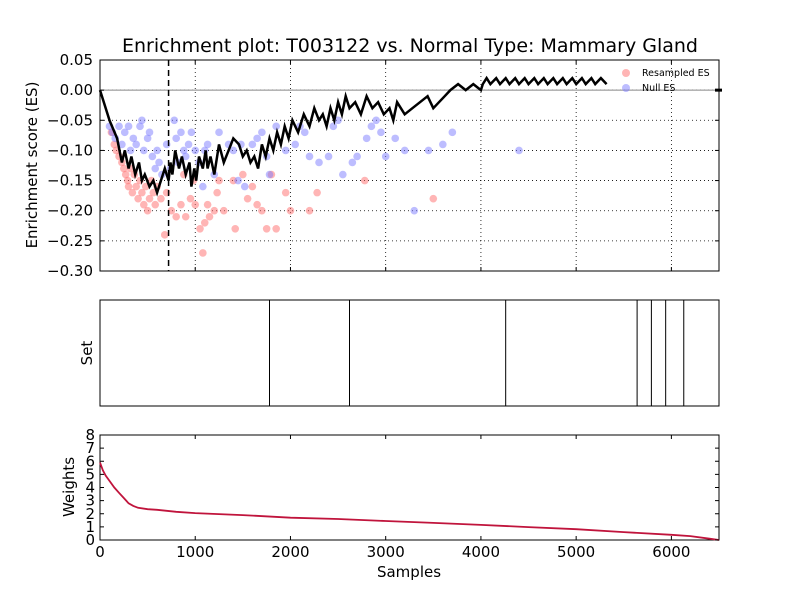  What do you see at coordinates (272, 192) in the screenshot?
I see `resampled-points` at bounding box center [272, 192].